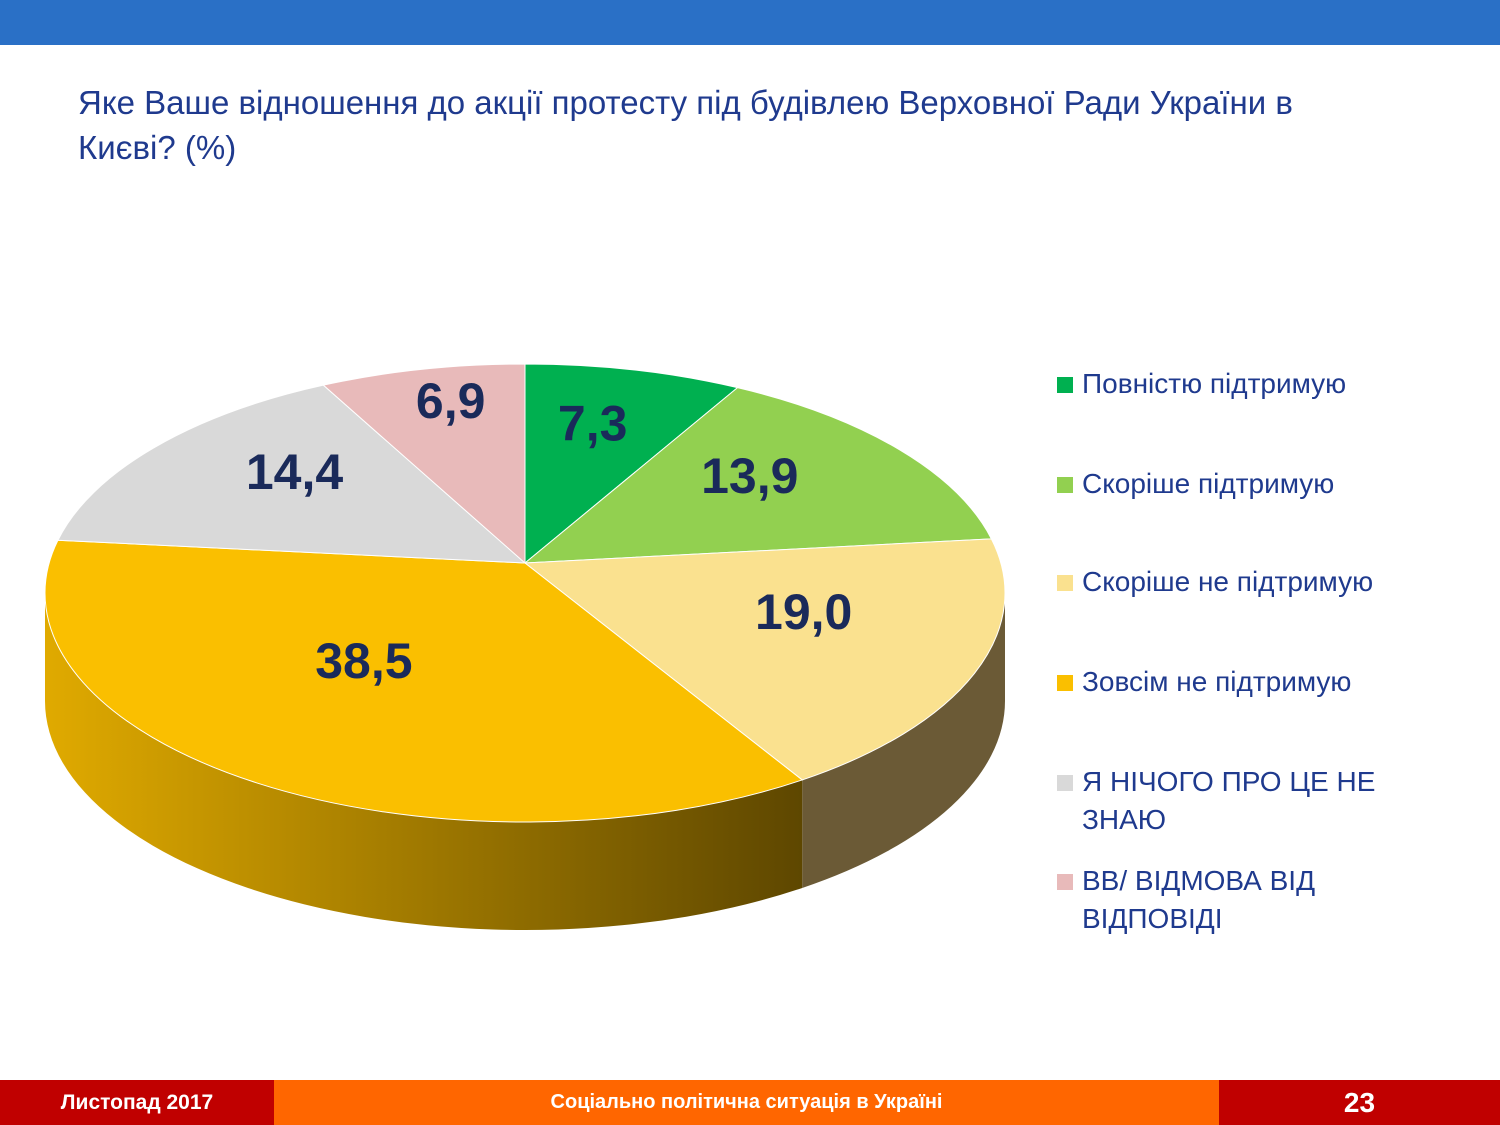 Image resolution: width=1500 pixels, height=1125 pixels. What do you see at coordinates (1228, 581) in the screenshot?
I see `legend-label: Скоріше не підтримую` at bounding box center [1228, 581].